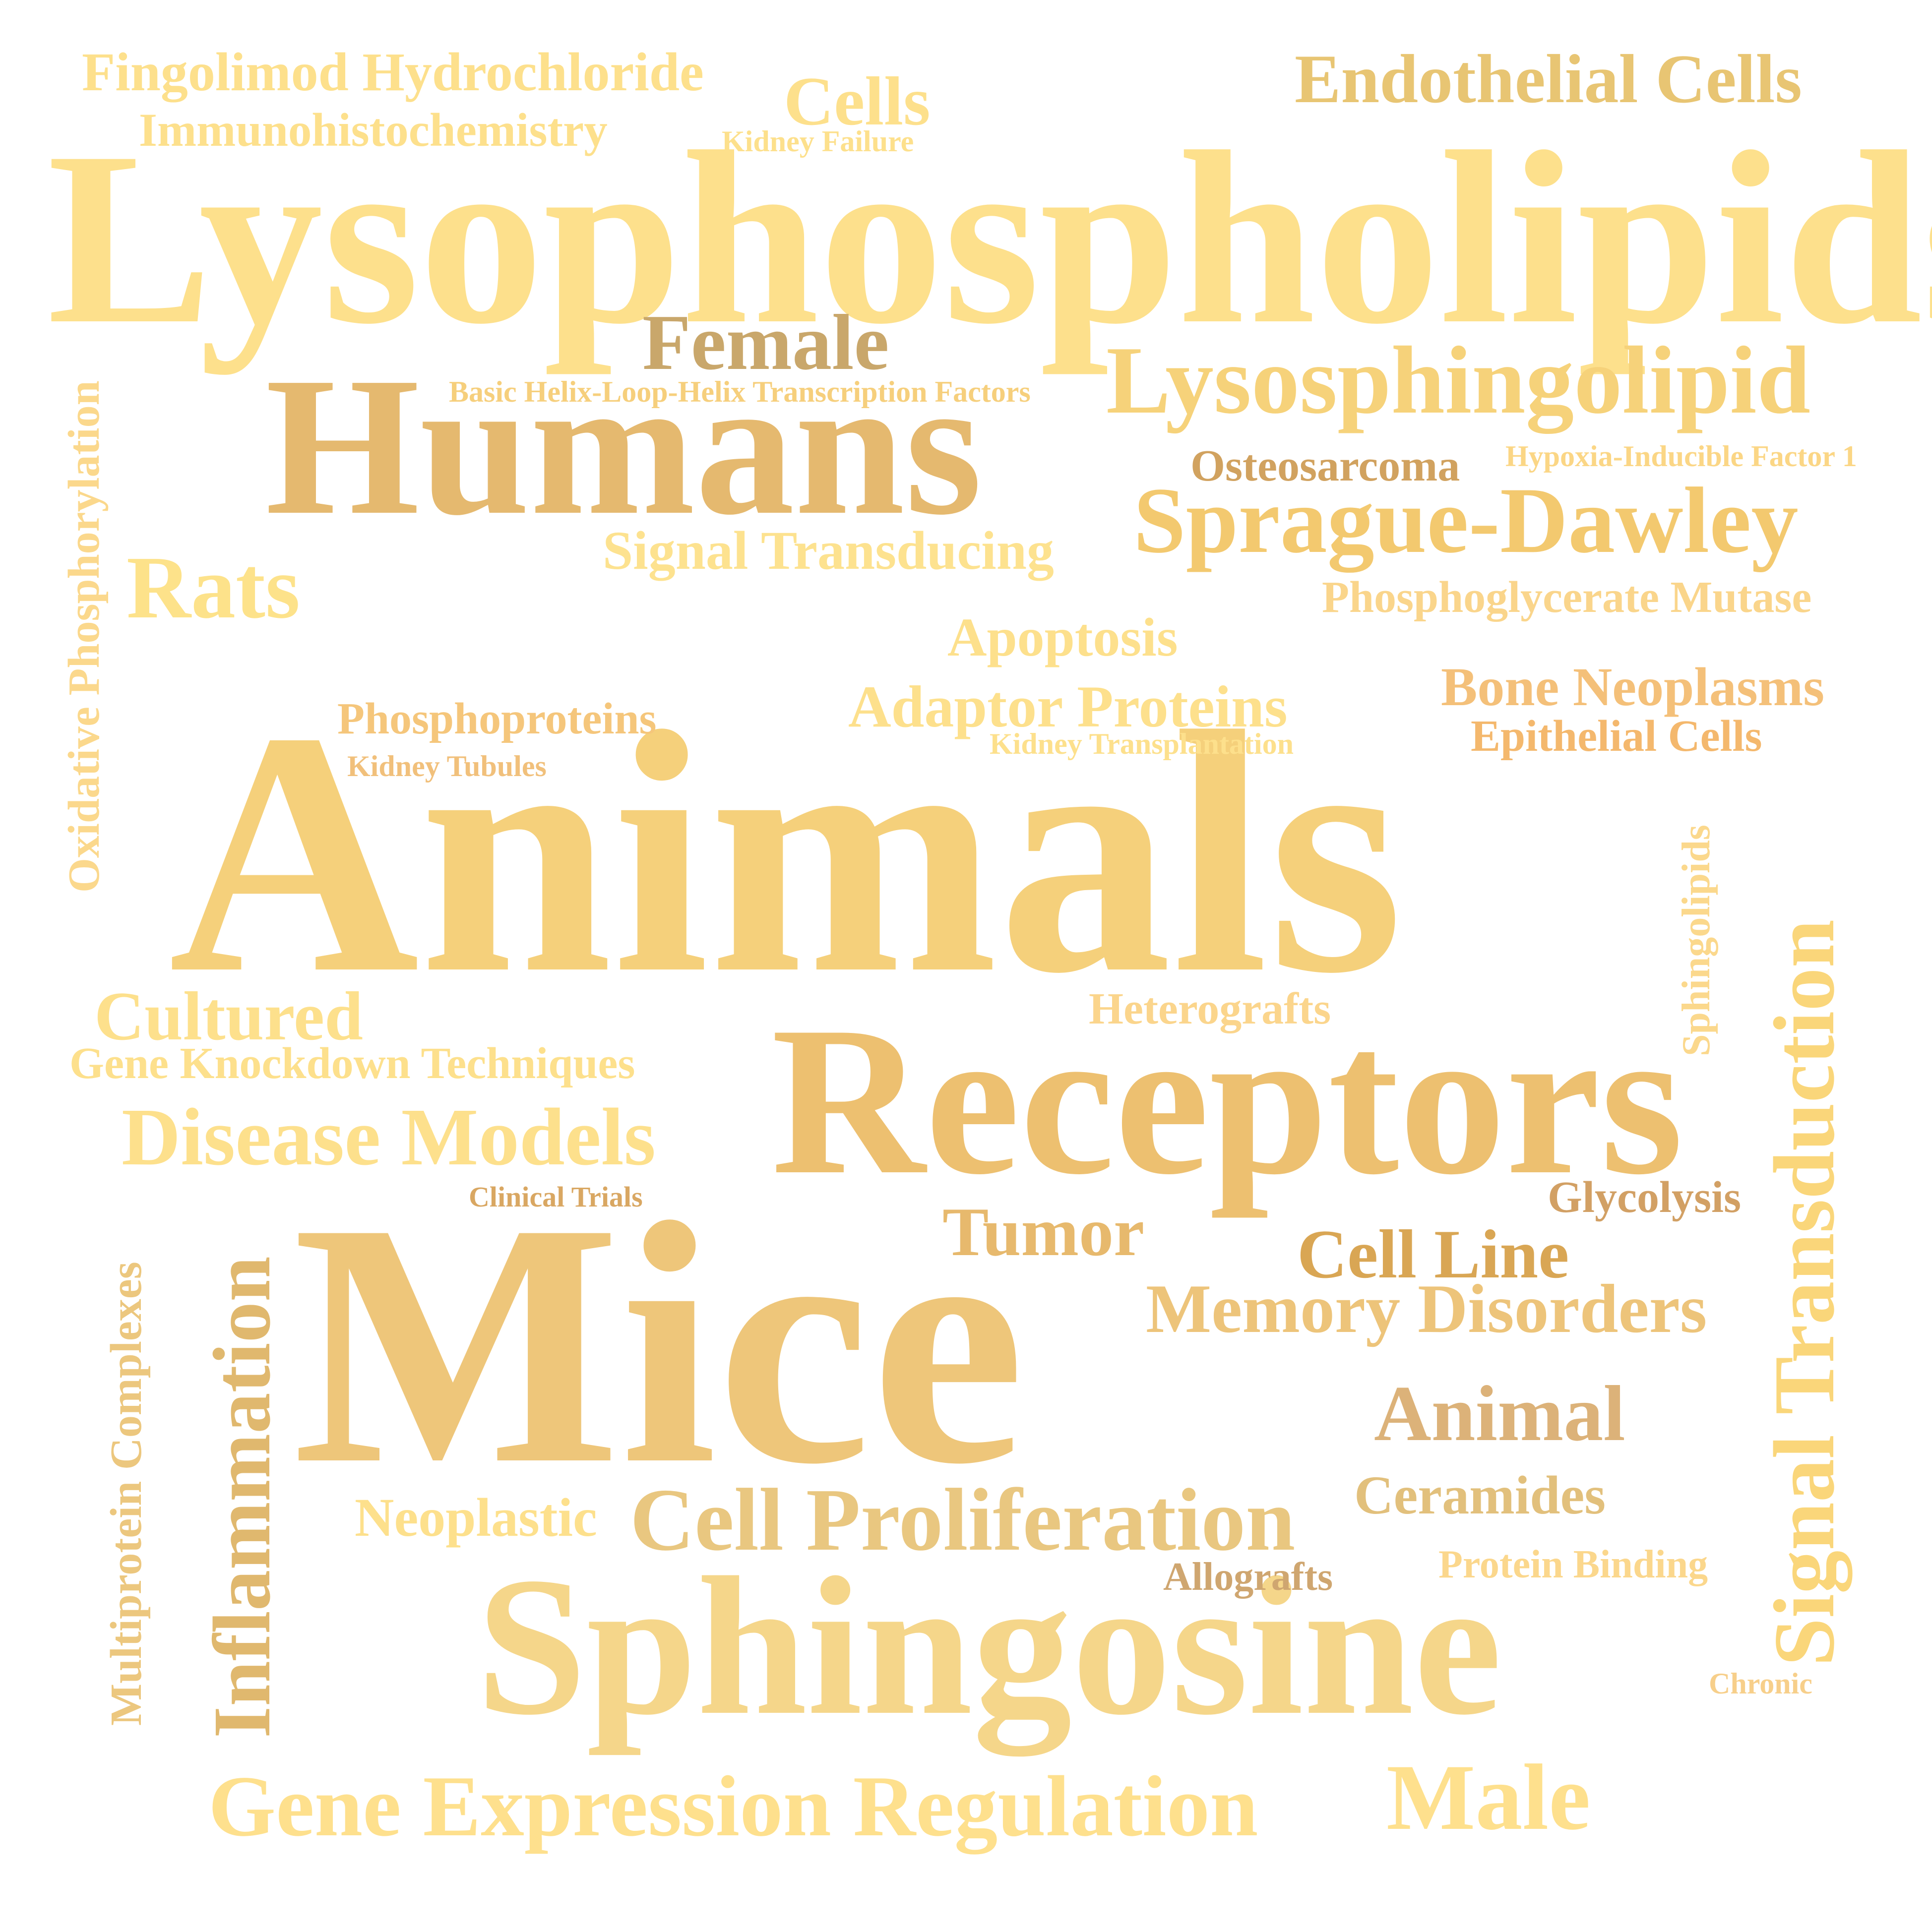 The image size is (1932, 1932). I want to click on word-allografts: Allografts, so click(1248, 1577).